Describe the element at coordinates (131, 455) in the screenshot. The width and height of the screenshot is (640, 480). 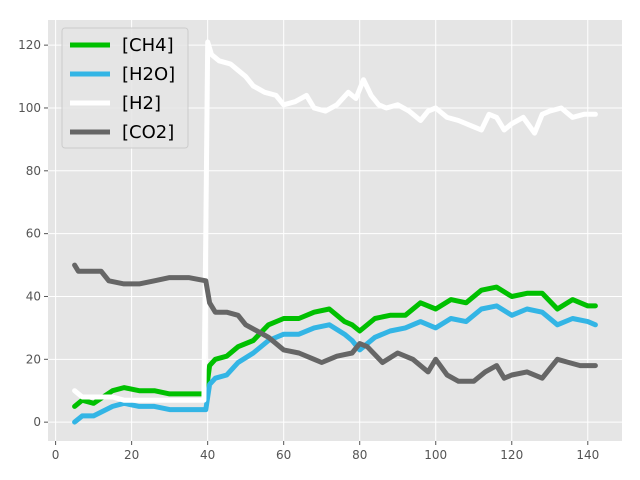
I see `x-tick-label: 20` at that location.